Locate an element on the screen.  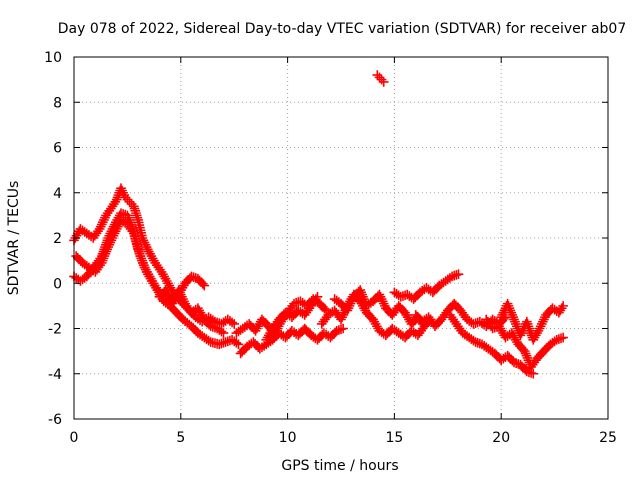
series-track-e is located at coordinates (291, 341).